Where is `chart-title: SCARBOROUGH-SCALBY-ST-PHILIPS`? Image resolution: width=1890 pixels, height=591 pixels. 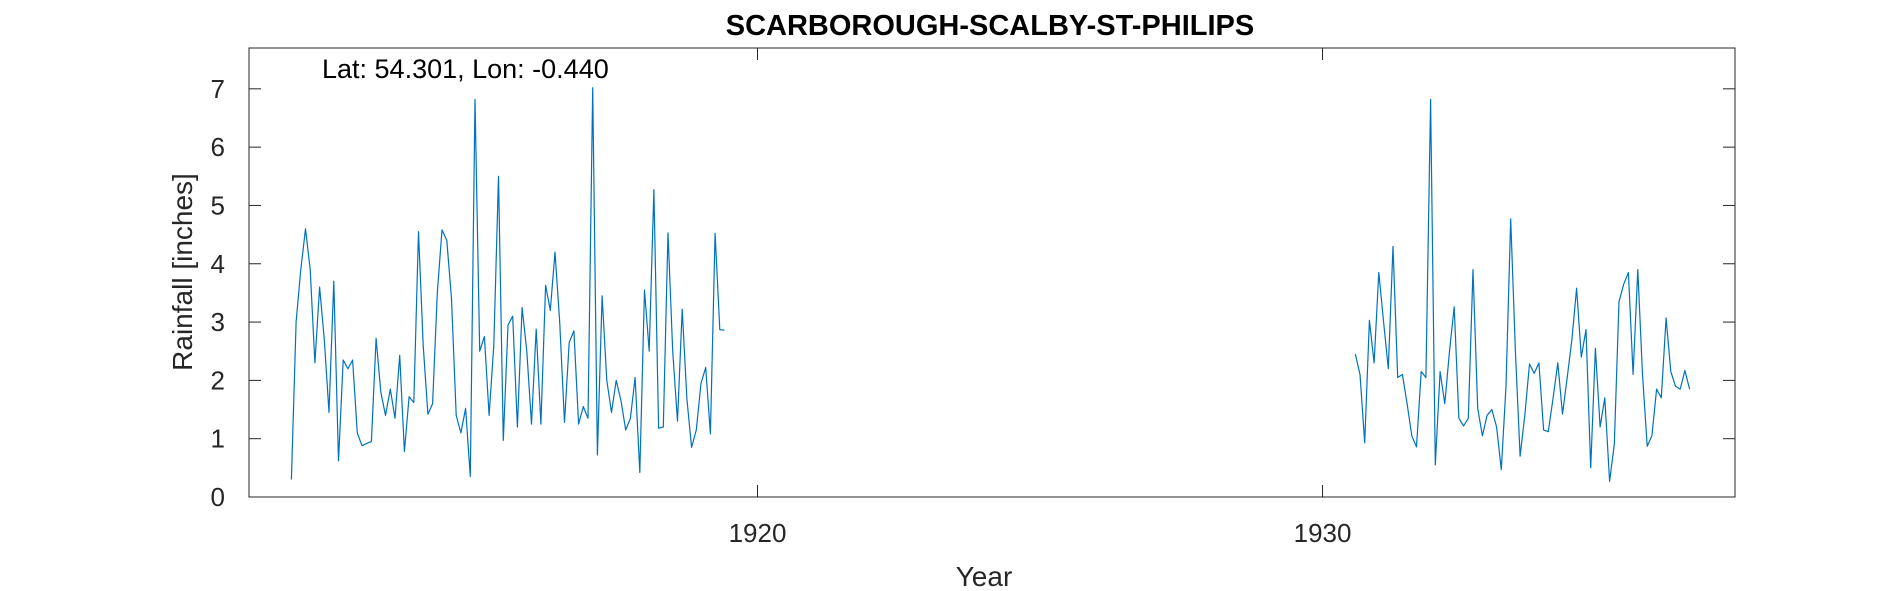 chart-title: SCARBOROUGH-SCALBY-ST-PHILIPS is located at coordinates (990, 26).